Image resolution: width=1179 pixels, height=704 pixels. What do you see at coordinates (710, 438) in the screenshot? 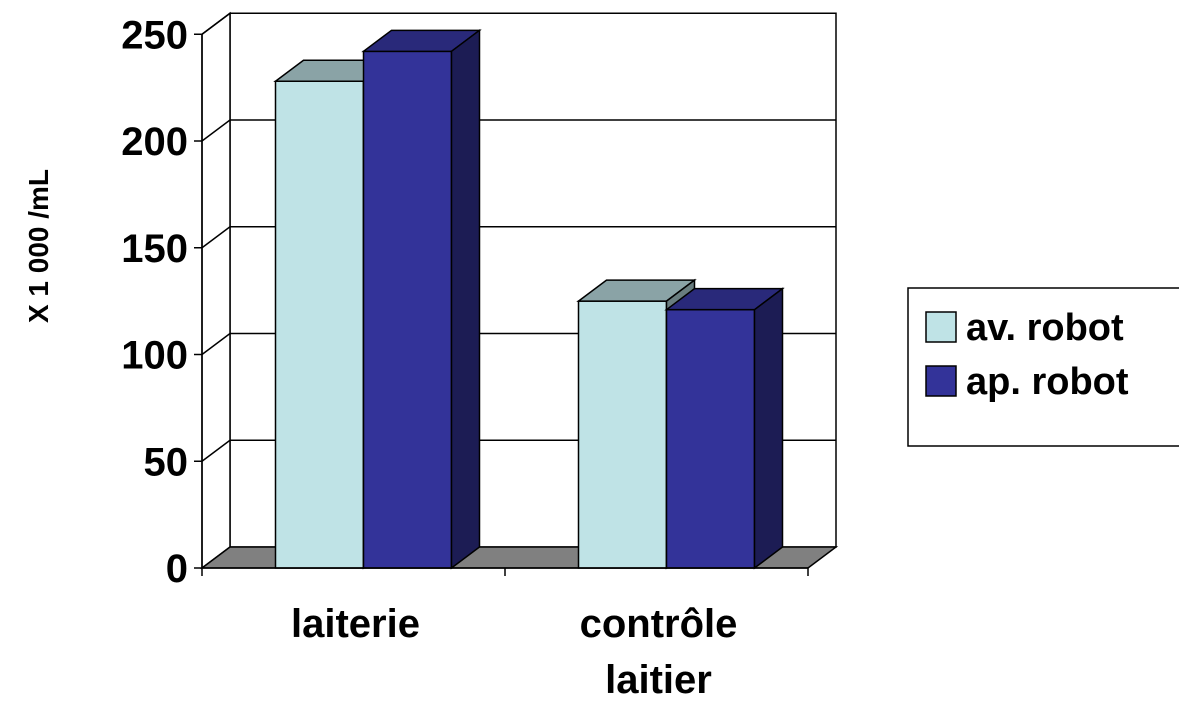
I see `bar-ap--robot-1` at bounding box center [710, 438].